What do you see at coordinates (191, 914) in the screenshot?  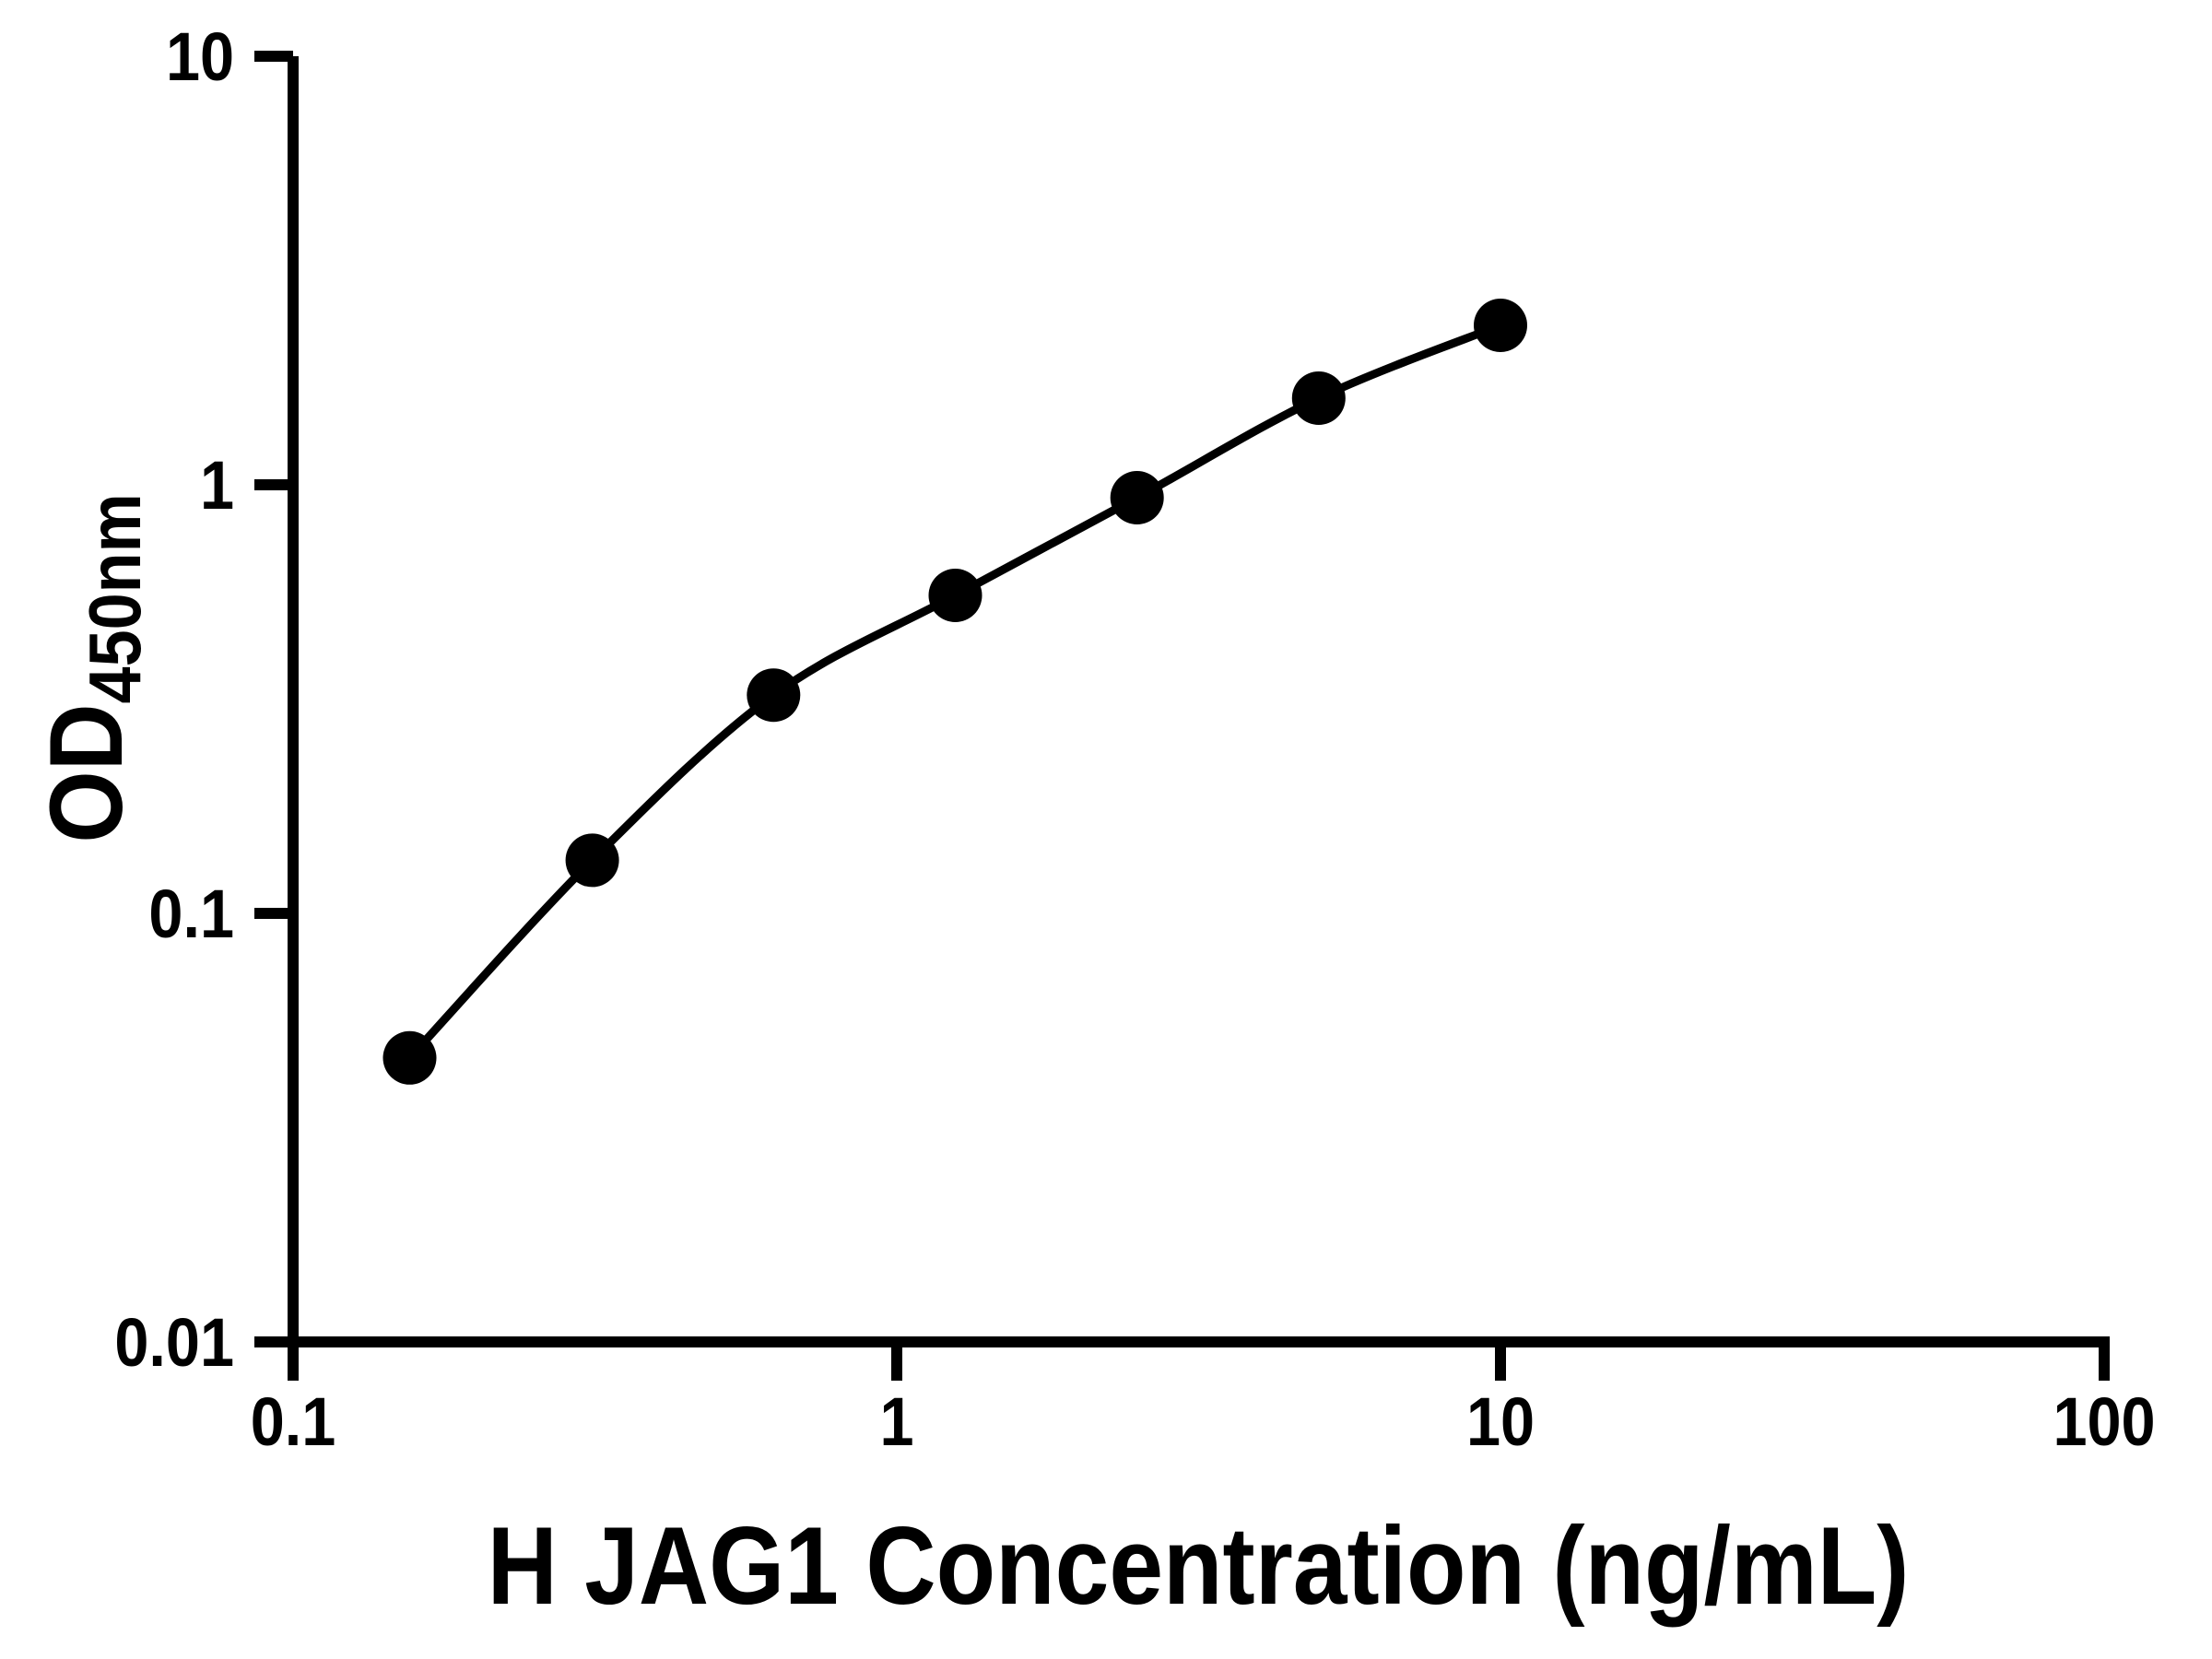 I see `y-tick-label-0.1: 0.1` at bounding box center [191, 914].